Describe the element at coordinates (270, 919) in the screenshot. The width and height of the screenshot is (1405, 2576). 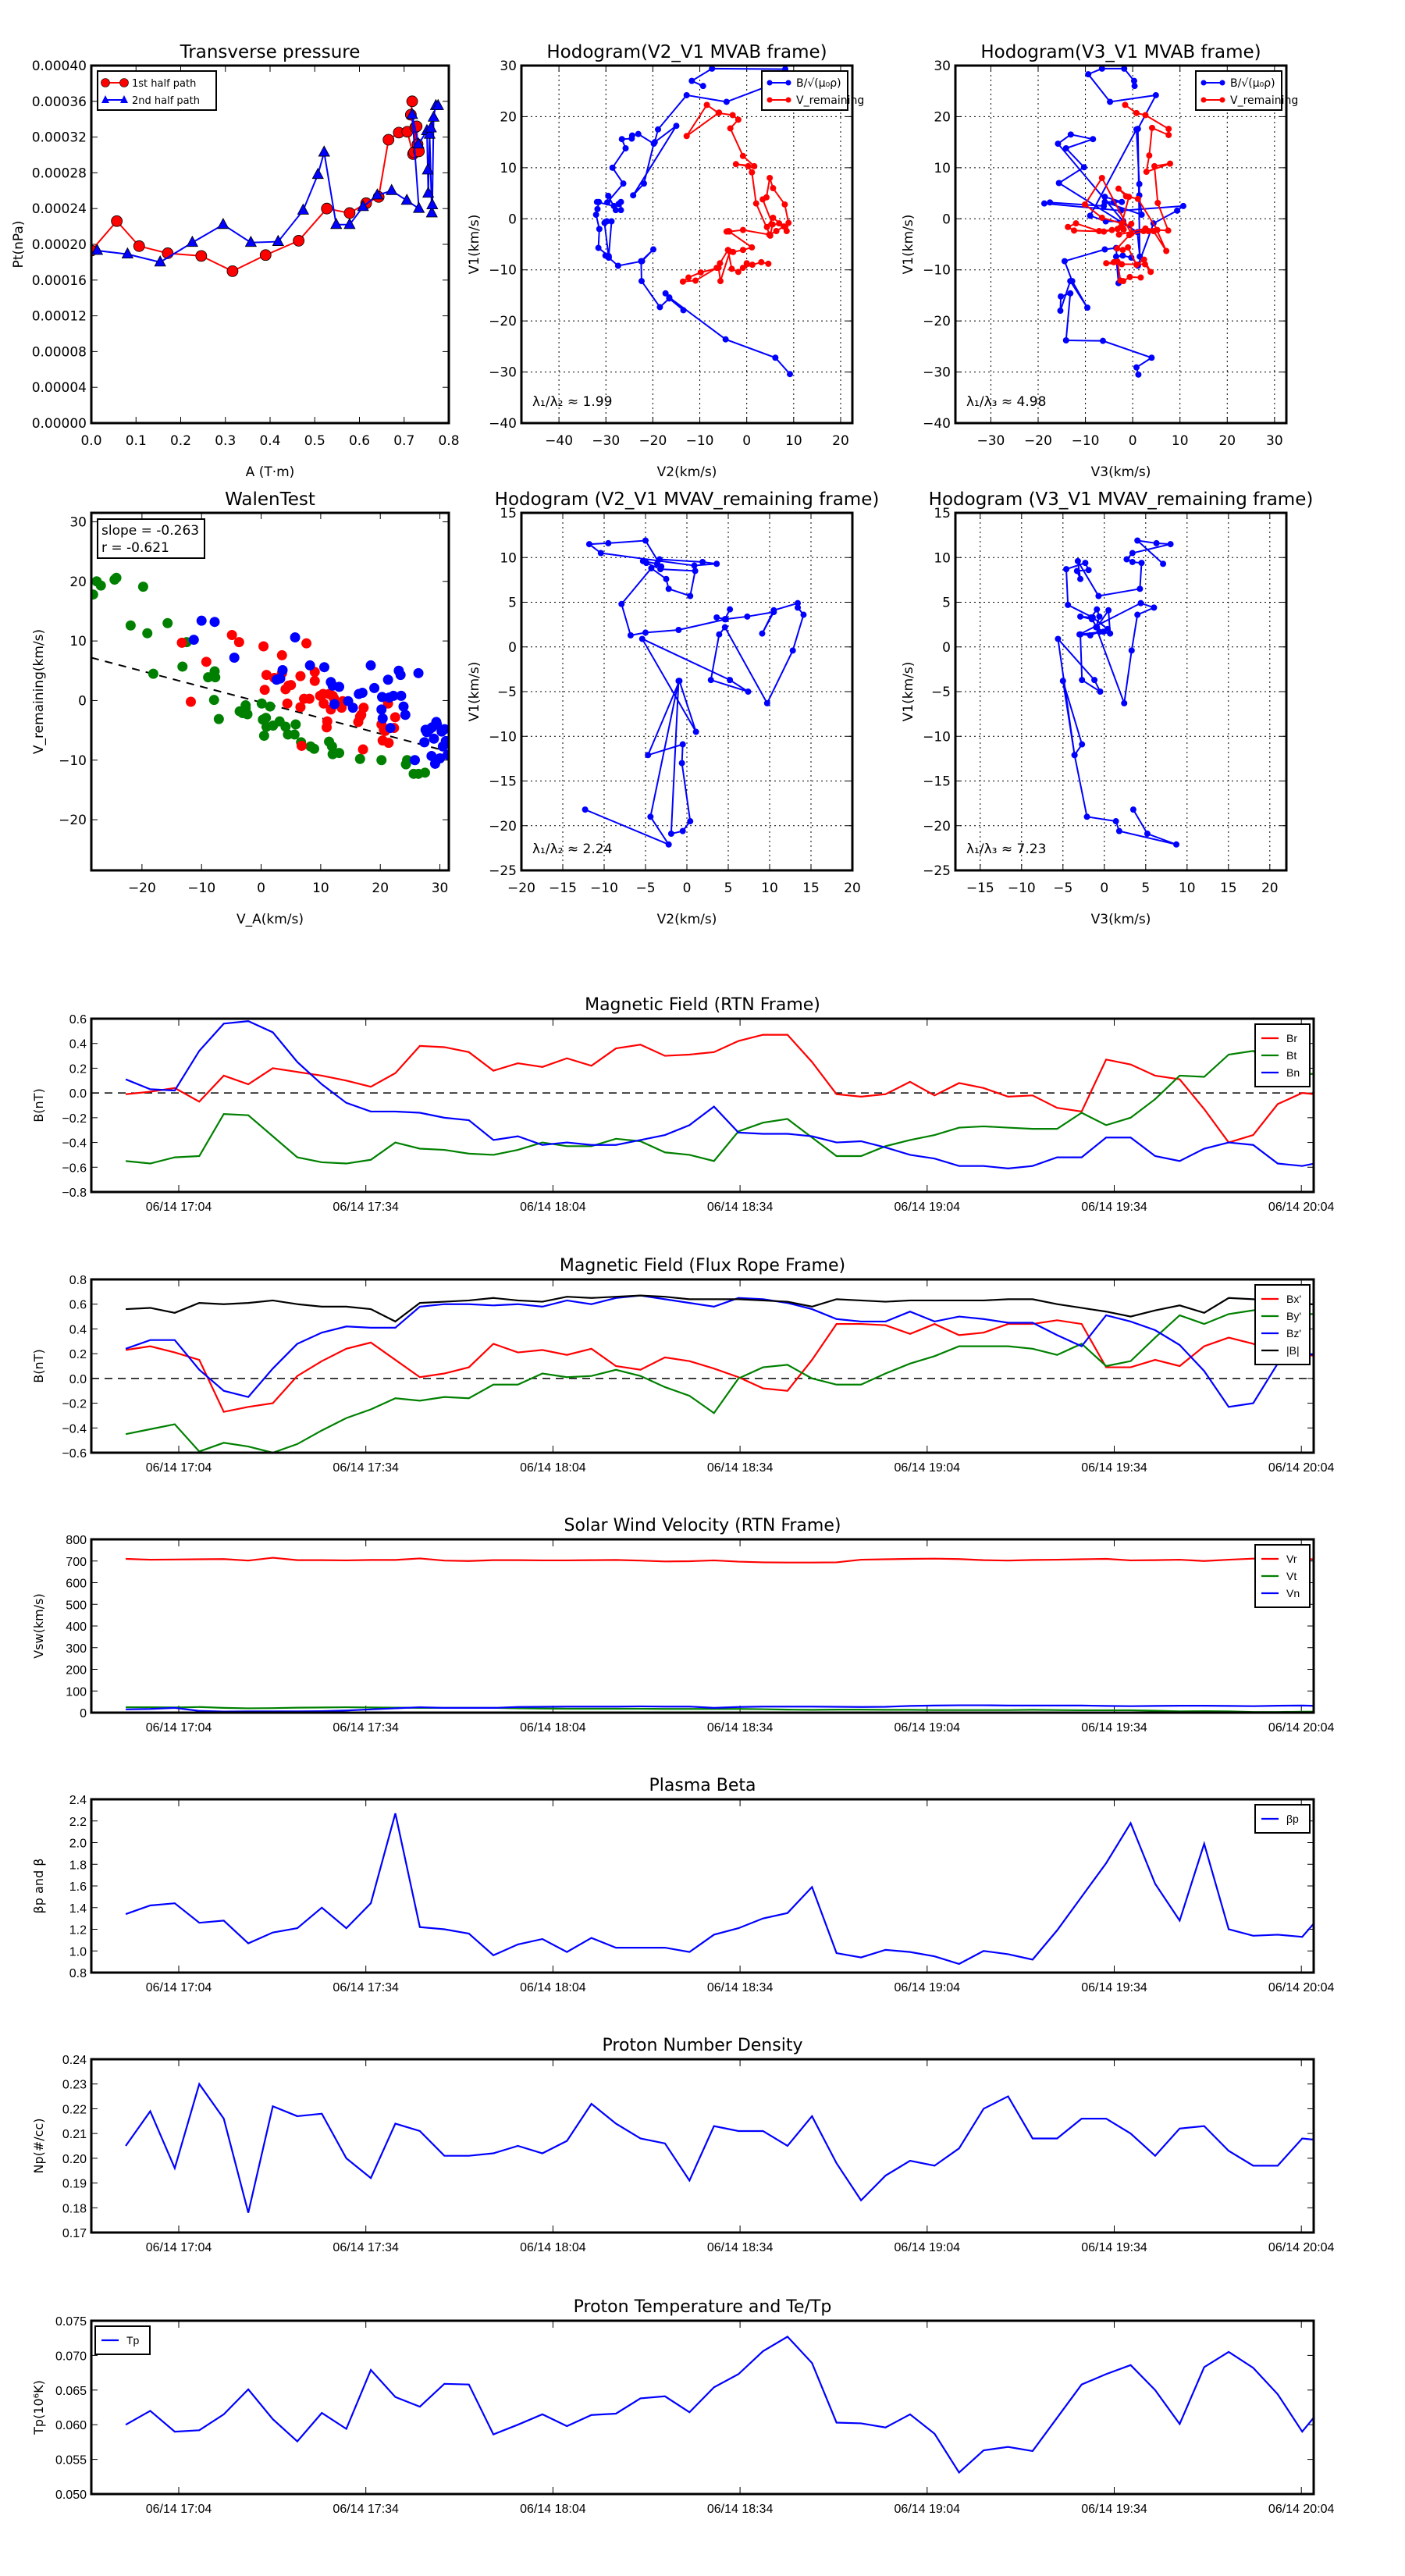
I see `x-axis-label: V_A(km/s)` at that location.